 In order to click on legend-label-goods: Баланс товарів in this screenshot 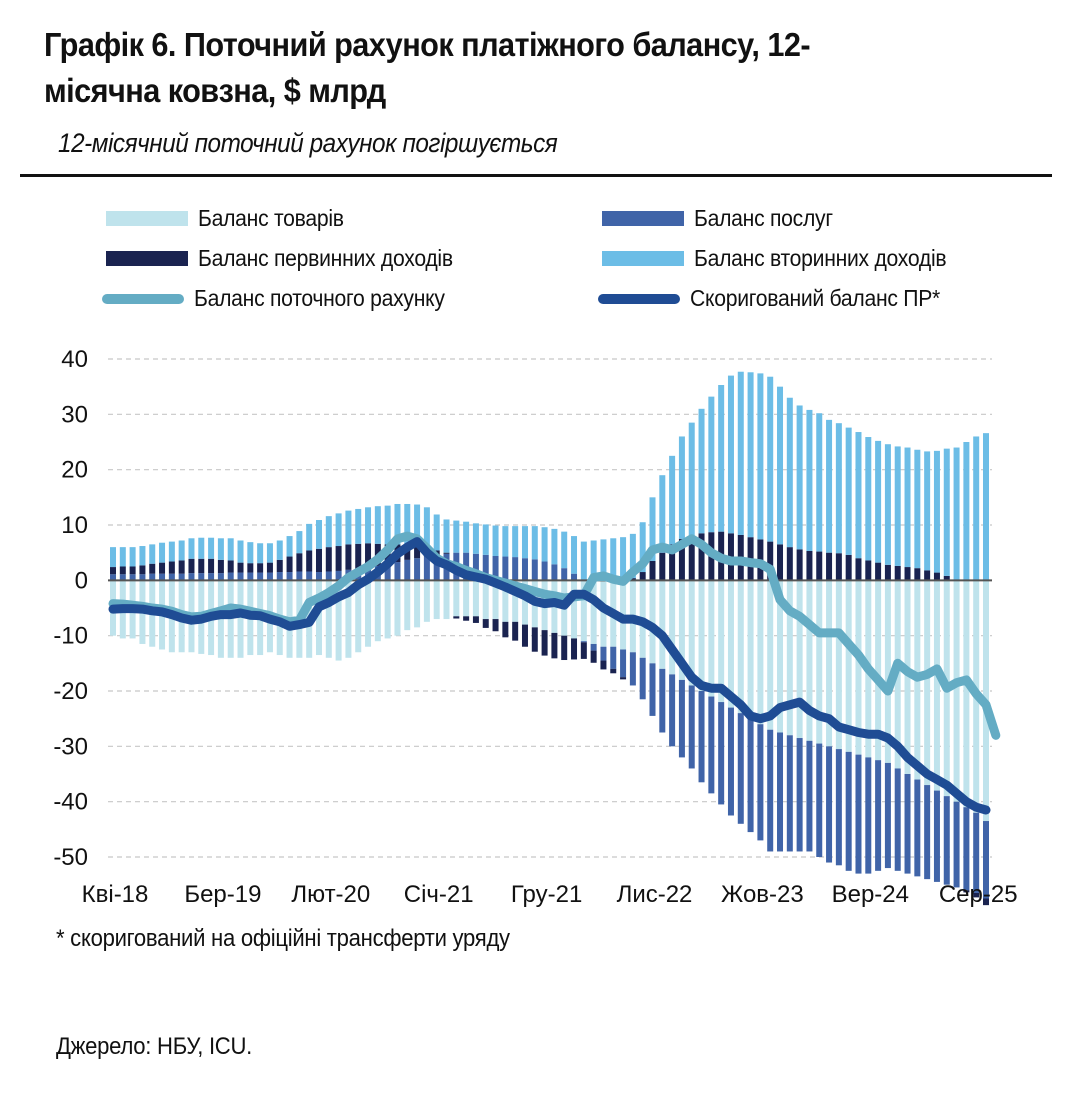, I will do `click(271, 218)`.